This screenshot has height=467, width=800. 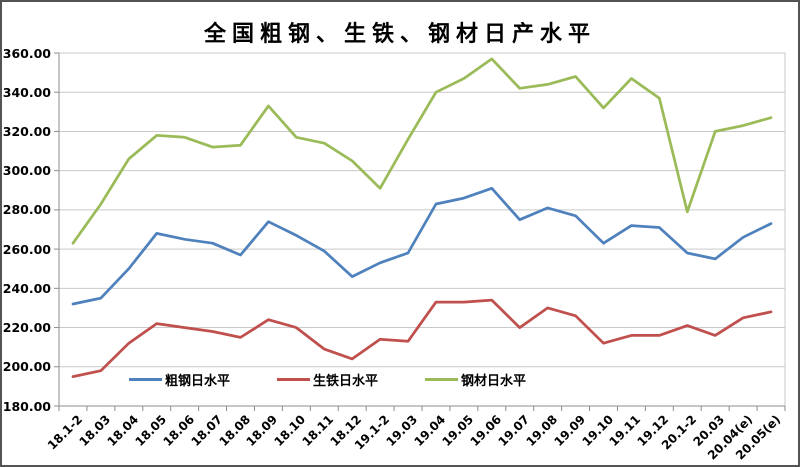 What do you see at coordinates (26, 53) in the screenshot?
I see `y-axis-label: 360.00` at bounding box center [26, 53].